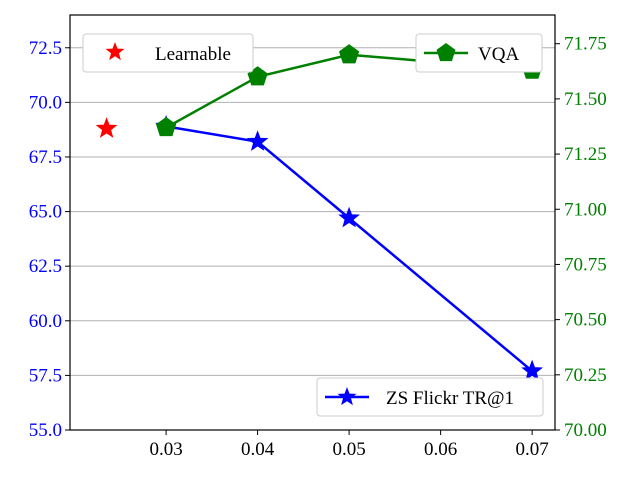 Image resolution: width=642 pixels, height=483 pixels. What do you see at coordinates (45, 430) in the screenshot?
I see `left-axis-tick-label: 55.0` at bounding box center [45, 430].